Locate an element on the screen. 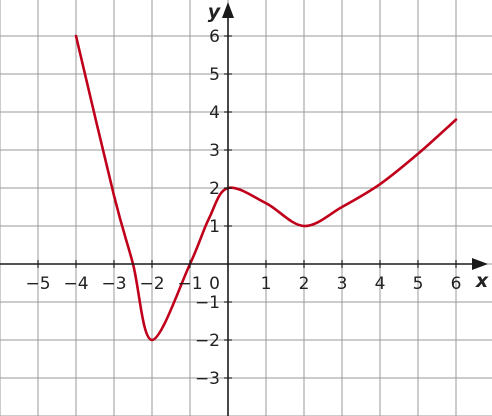 This screenshot has height=416, width=492. origin-label: 0 is located at coordinates (214, 284).